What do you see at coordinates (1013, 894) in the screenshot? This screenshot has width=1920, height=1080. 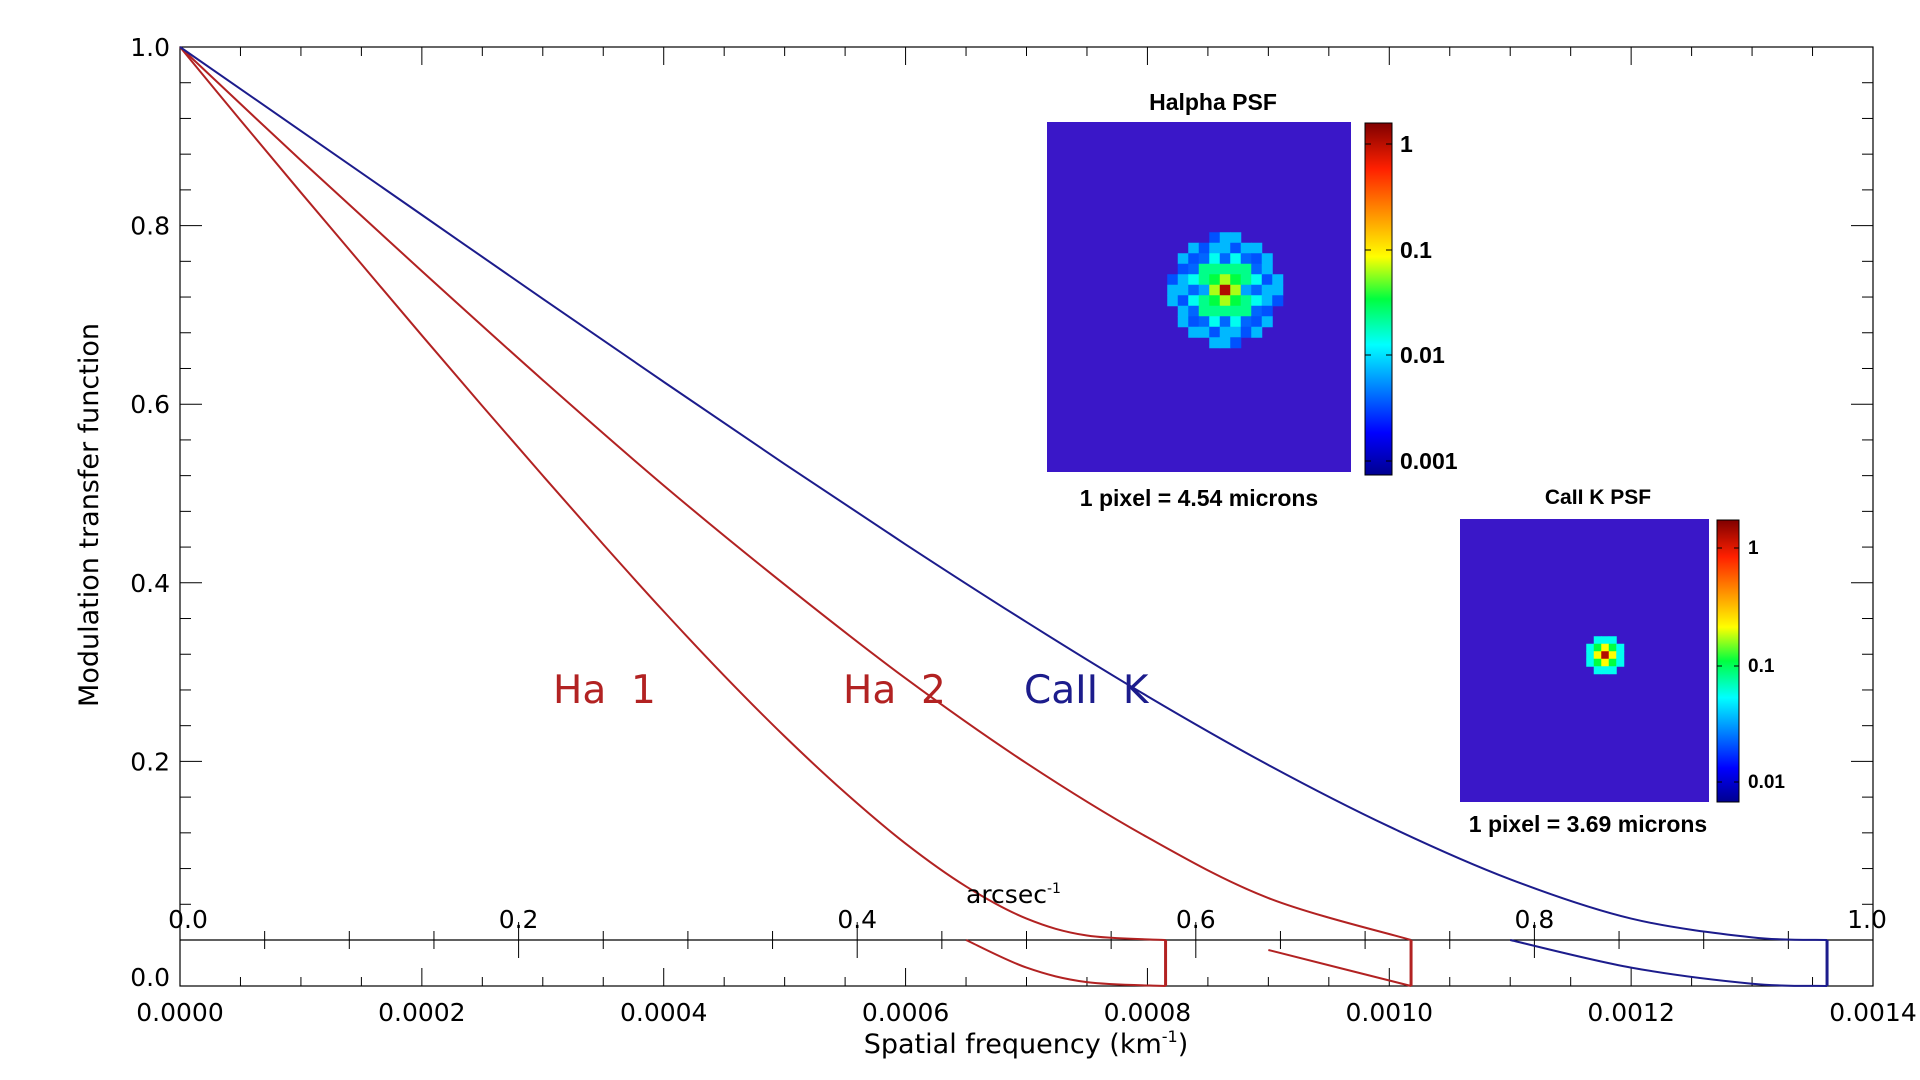 I see `secondary-axis-label: arcsec-1` at bounding box center [1013, 894].